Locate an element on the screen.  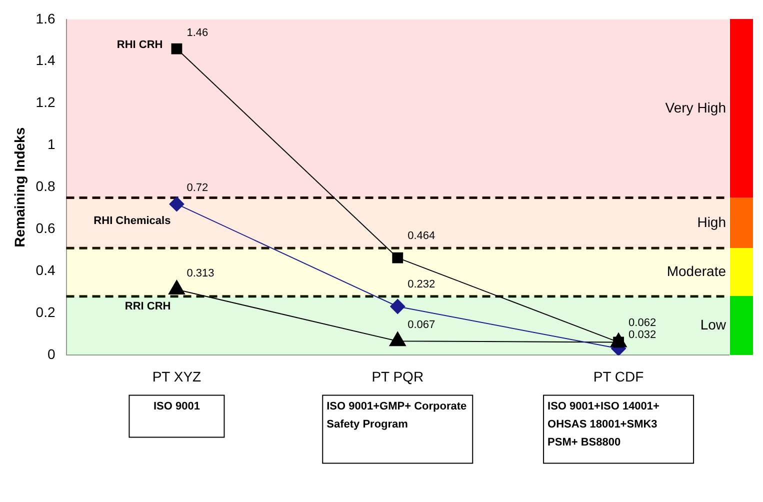
y-axis-title: Remaining Indeks is located at coordinates (19, 187).